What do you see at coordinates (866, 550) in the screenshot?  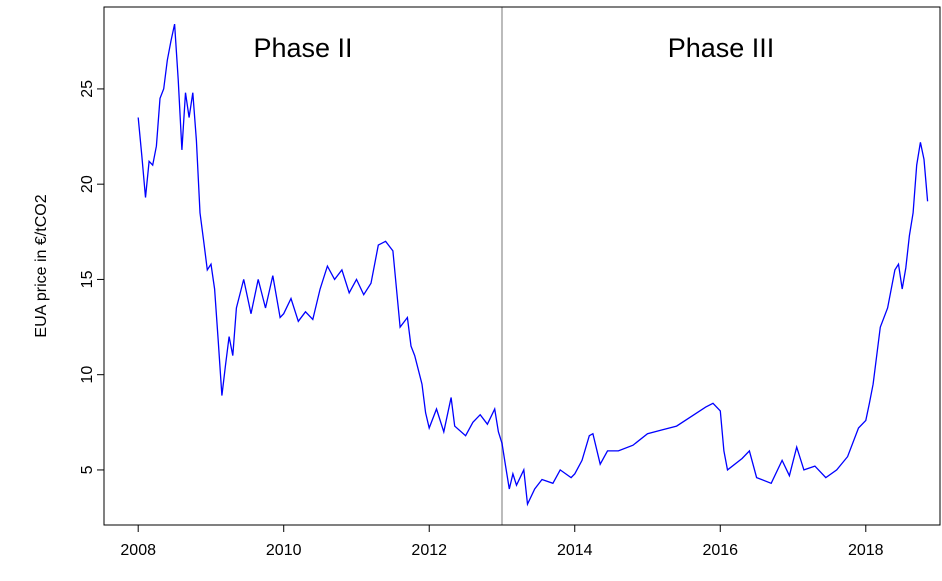 I see `x-tick-label: 2018` at bounding box center [866, 550].